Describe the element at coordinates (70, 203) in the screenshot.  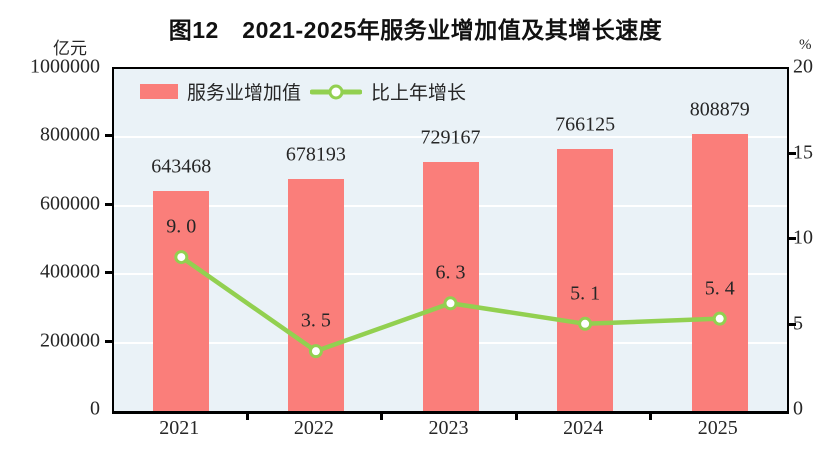
I see `left-axis-tick-label: 600000` at that location.